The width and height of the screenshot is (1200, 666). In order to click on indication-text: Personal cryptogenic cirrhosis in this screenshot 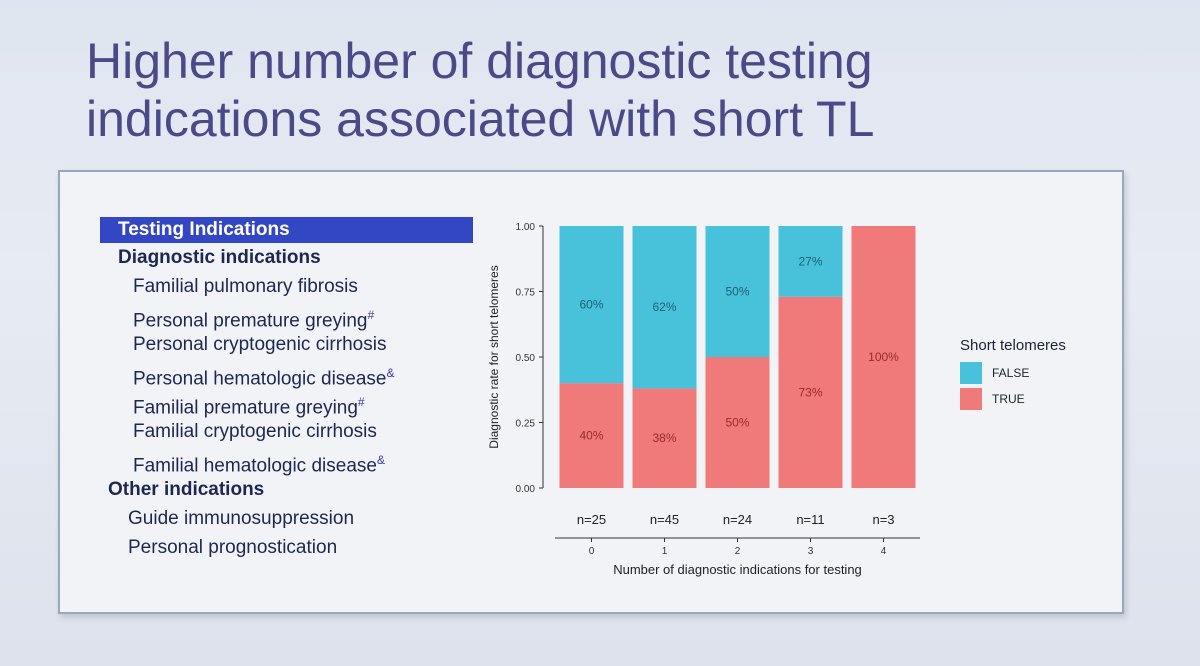, I will do `click(260, 344)`.